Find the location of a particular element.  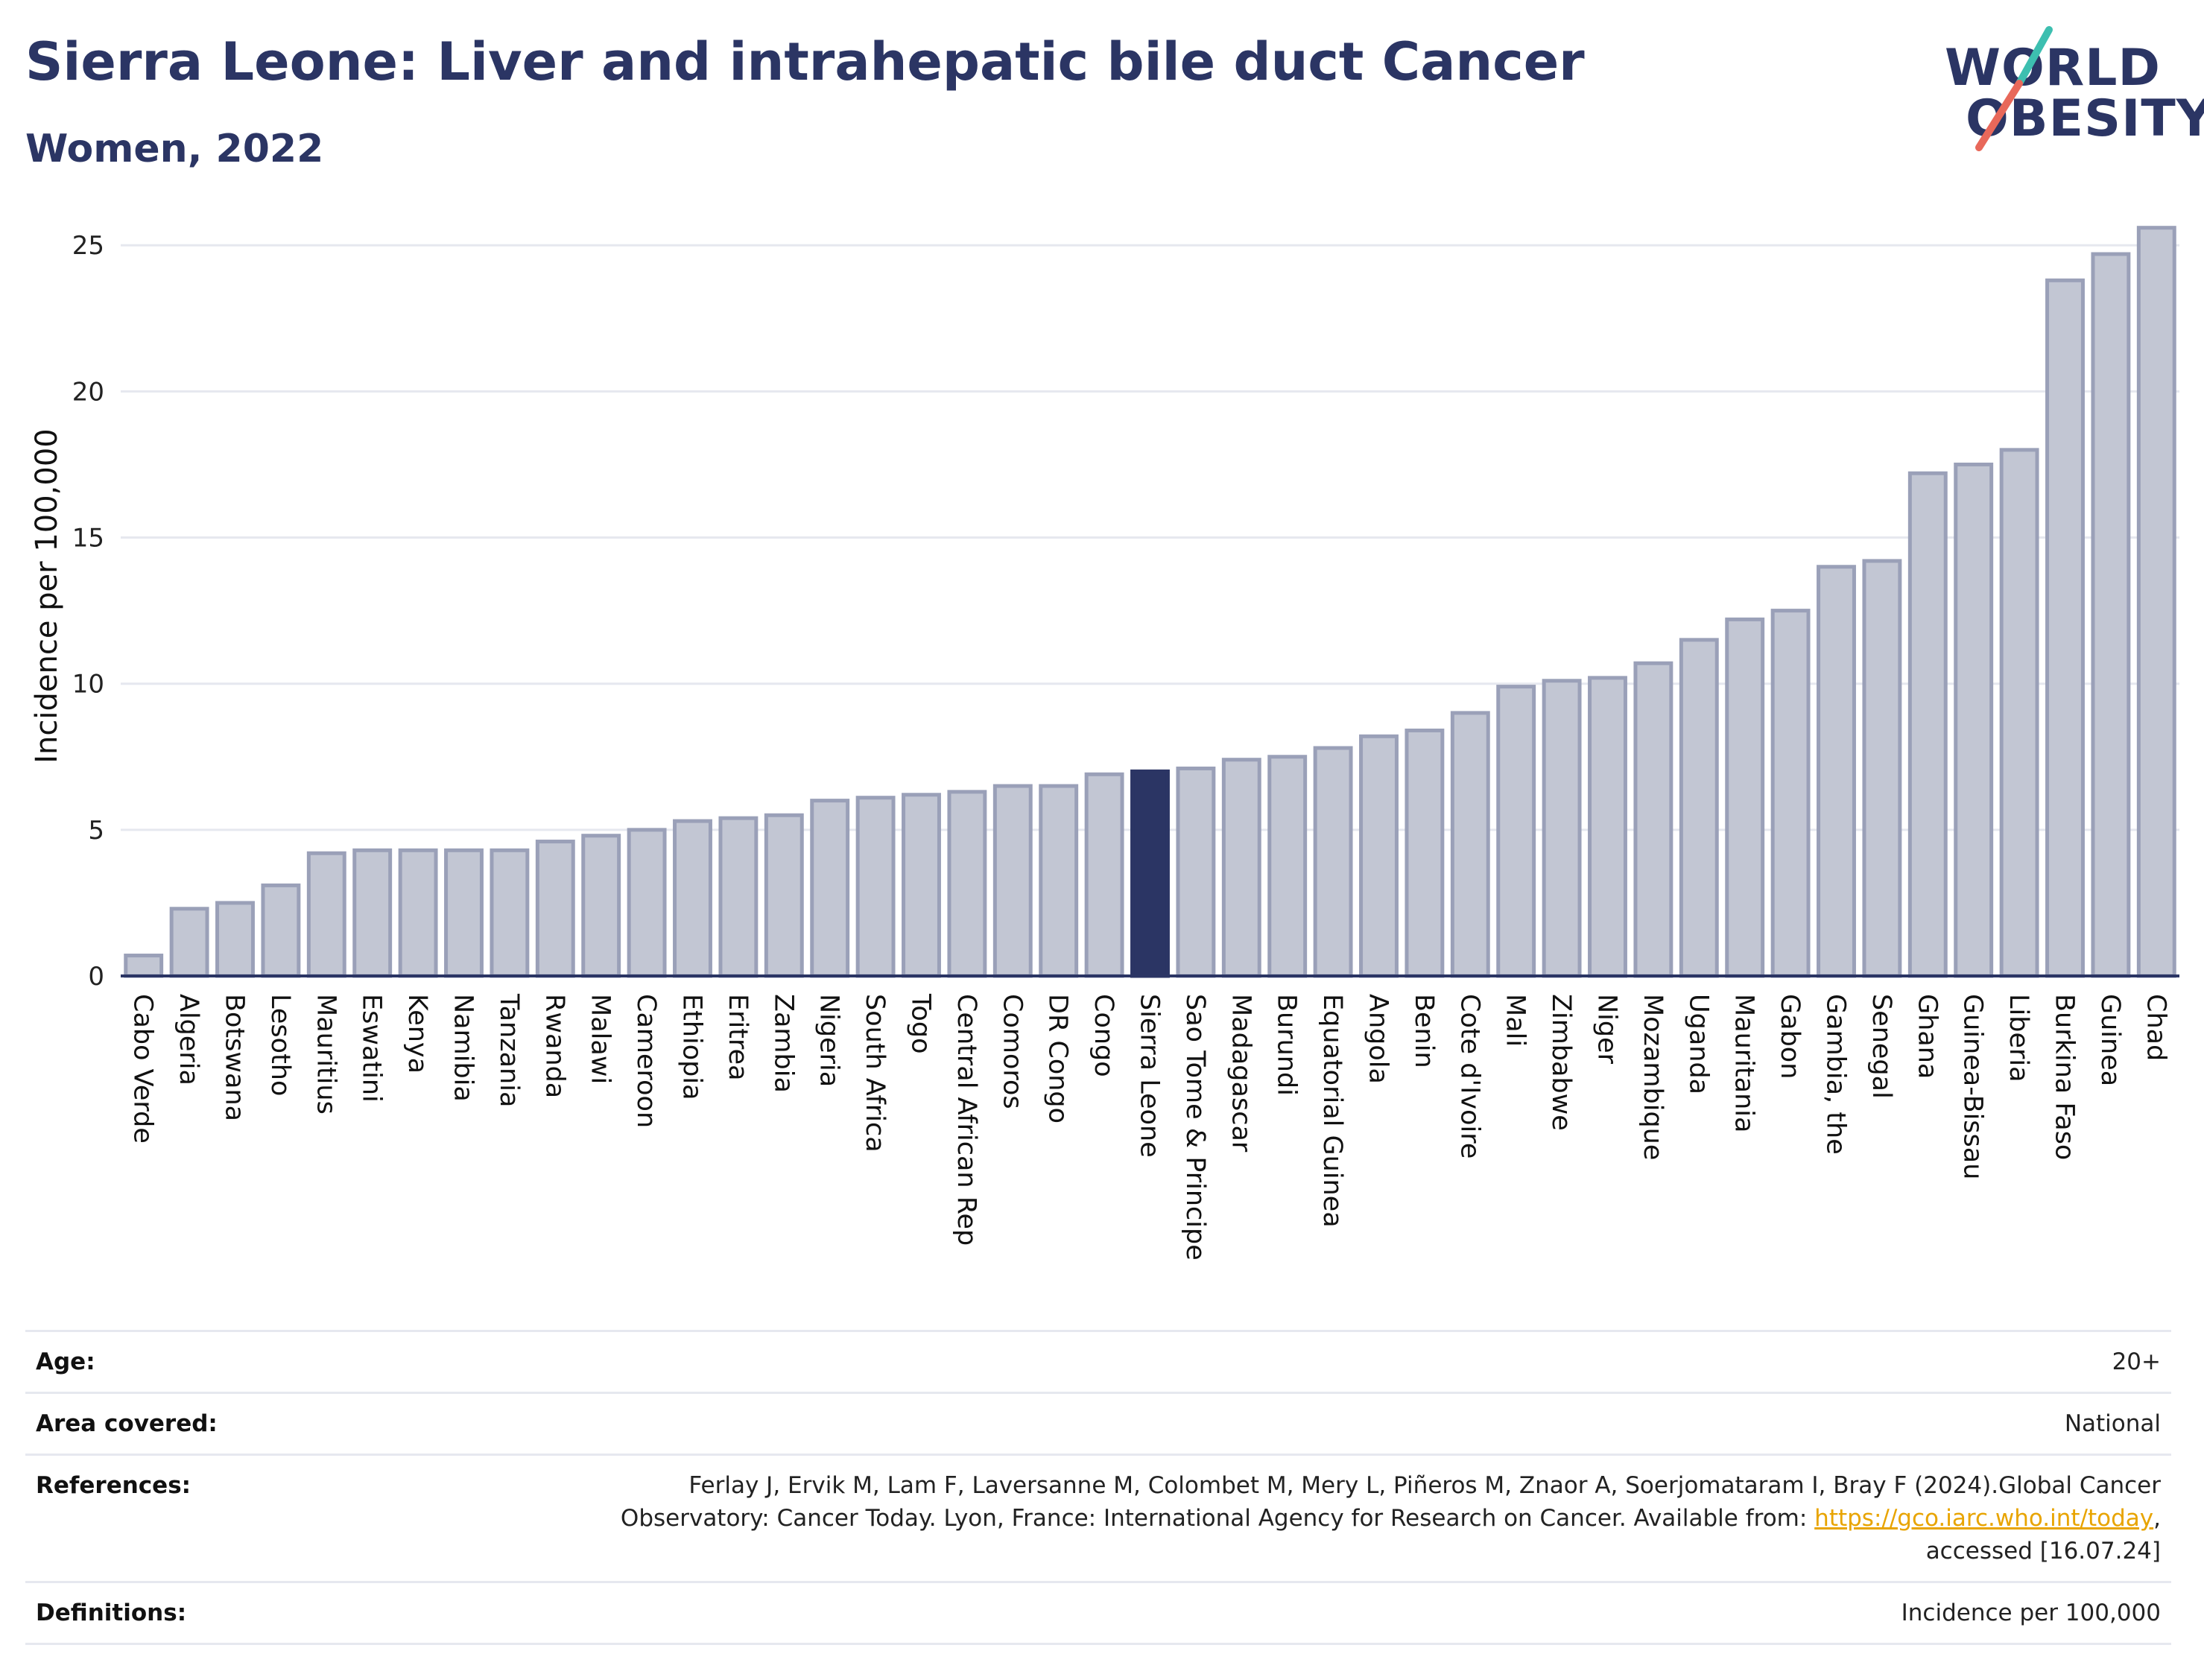

references-link: https://gco.iarc.who.int/today is located at coordinates (1984, 1518).